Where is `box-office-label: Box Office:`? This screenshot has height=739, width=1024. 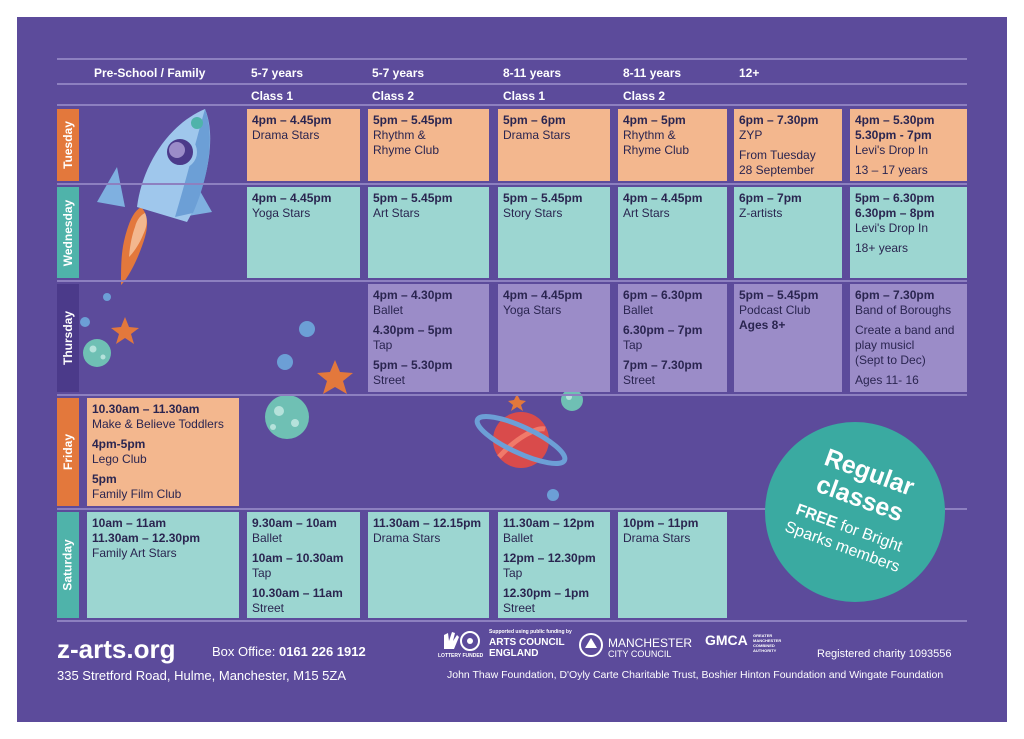
box-office-label: Box Office: is located at coordinates (244, 651).